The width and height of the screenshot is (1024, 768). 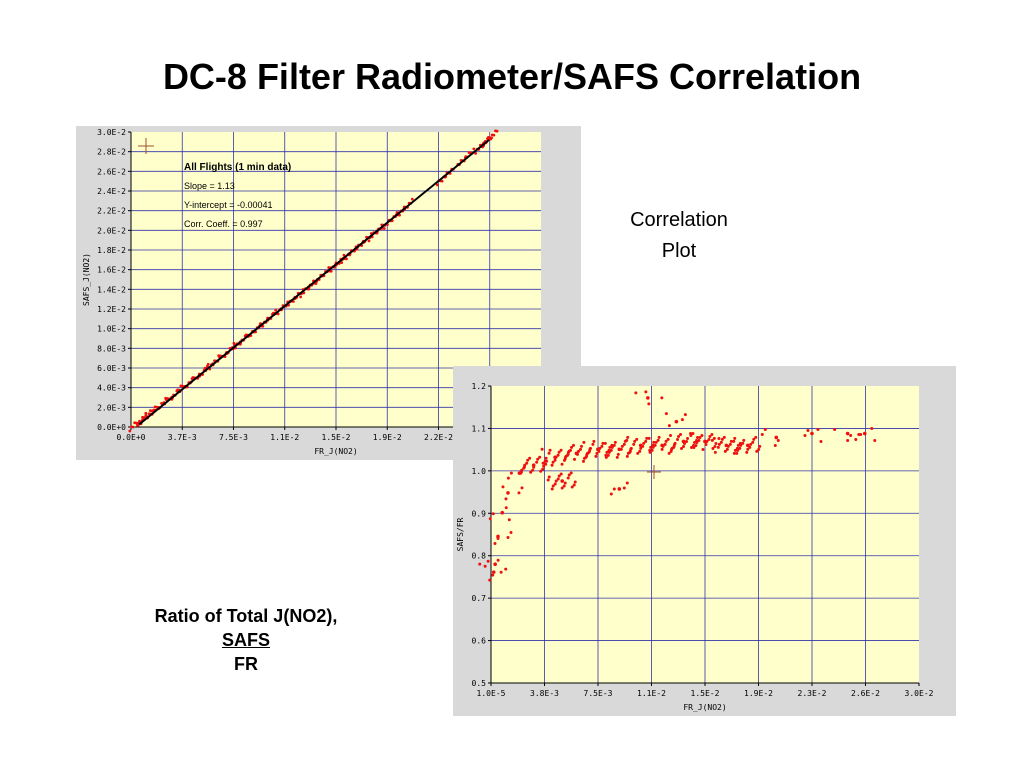 I want to click on y-tick-label: 1.1, so click(x=479, y=428).